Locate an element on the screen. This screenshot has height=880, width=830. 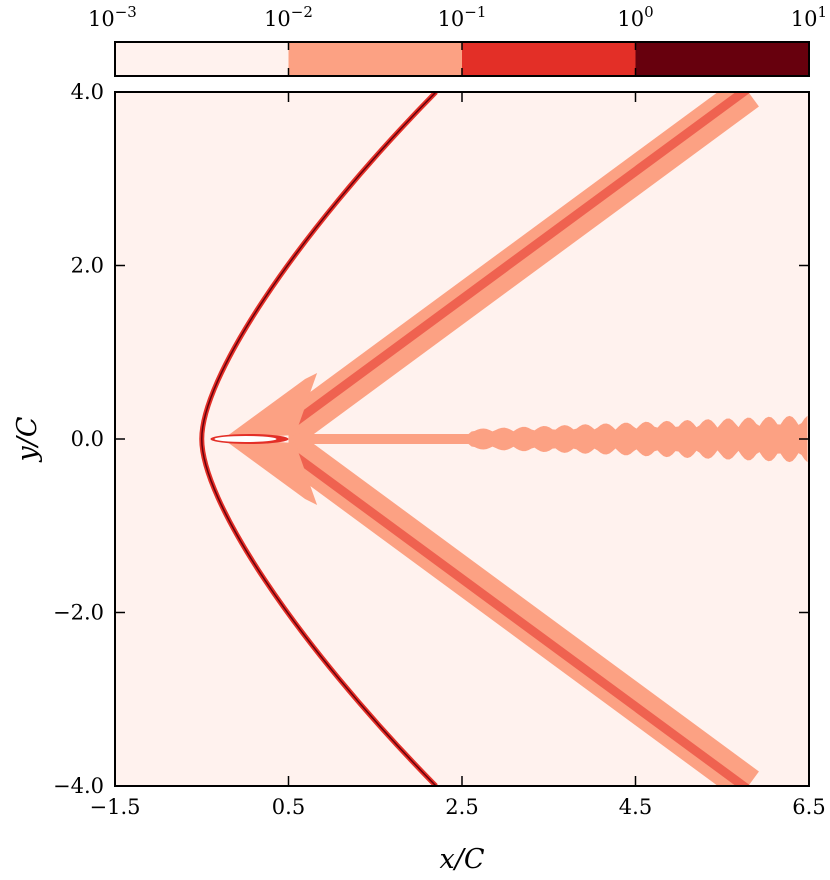
y-axis-label: y/C is located at coordinates (27, 439).